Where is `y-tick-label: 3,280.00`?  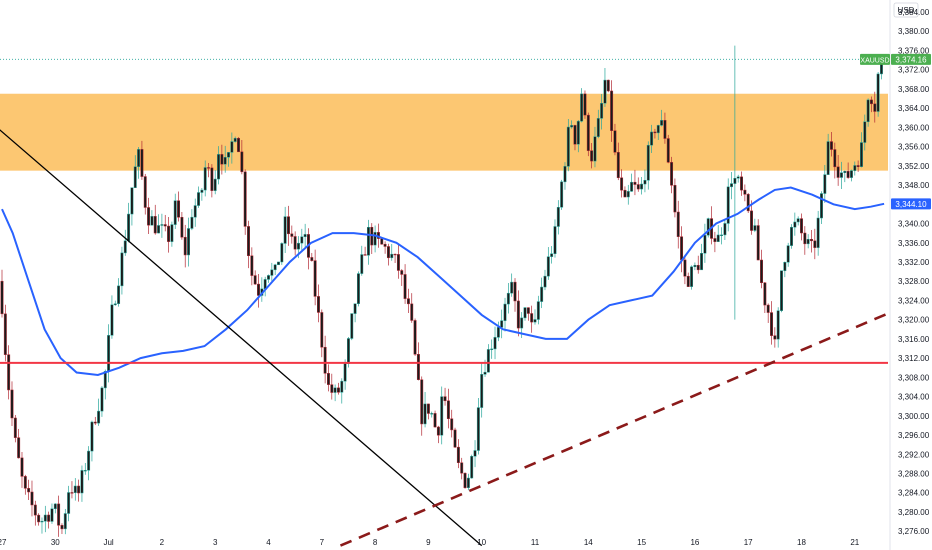
y-tick-label: 3,280.00 is located at coordinates (914, 512).